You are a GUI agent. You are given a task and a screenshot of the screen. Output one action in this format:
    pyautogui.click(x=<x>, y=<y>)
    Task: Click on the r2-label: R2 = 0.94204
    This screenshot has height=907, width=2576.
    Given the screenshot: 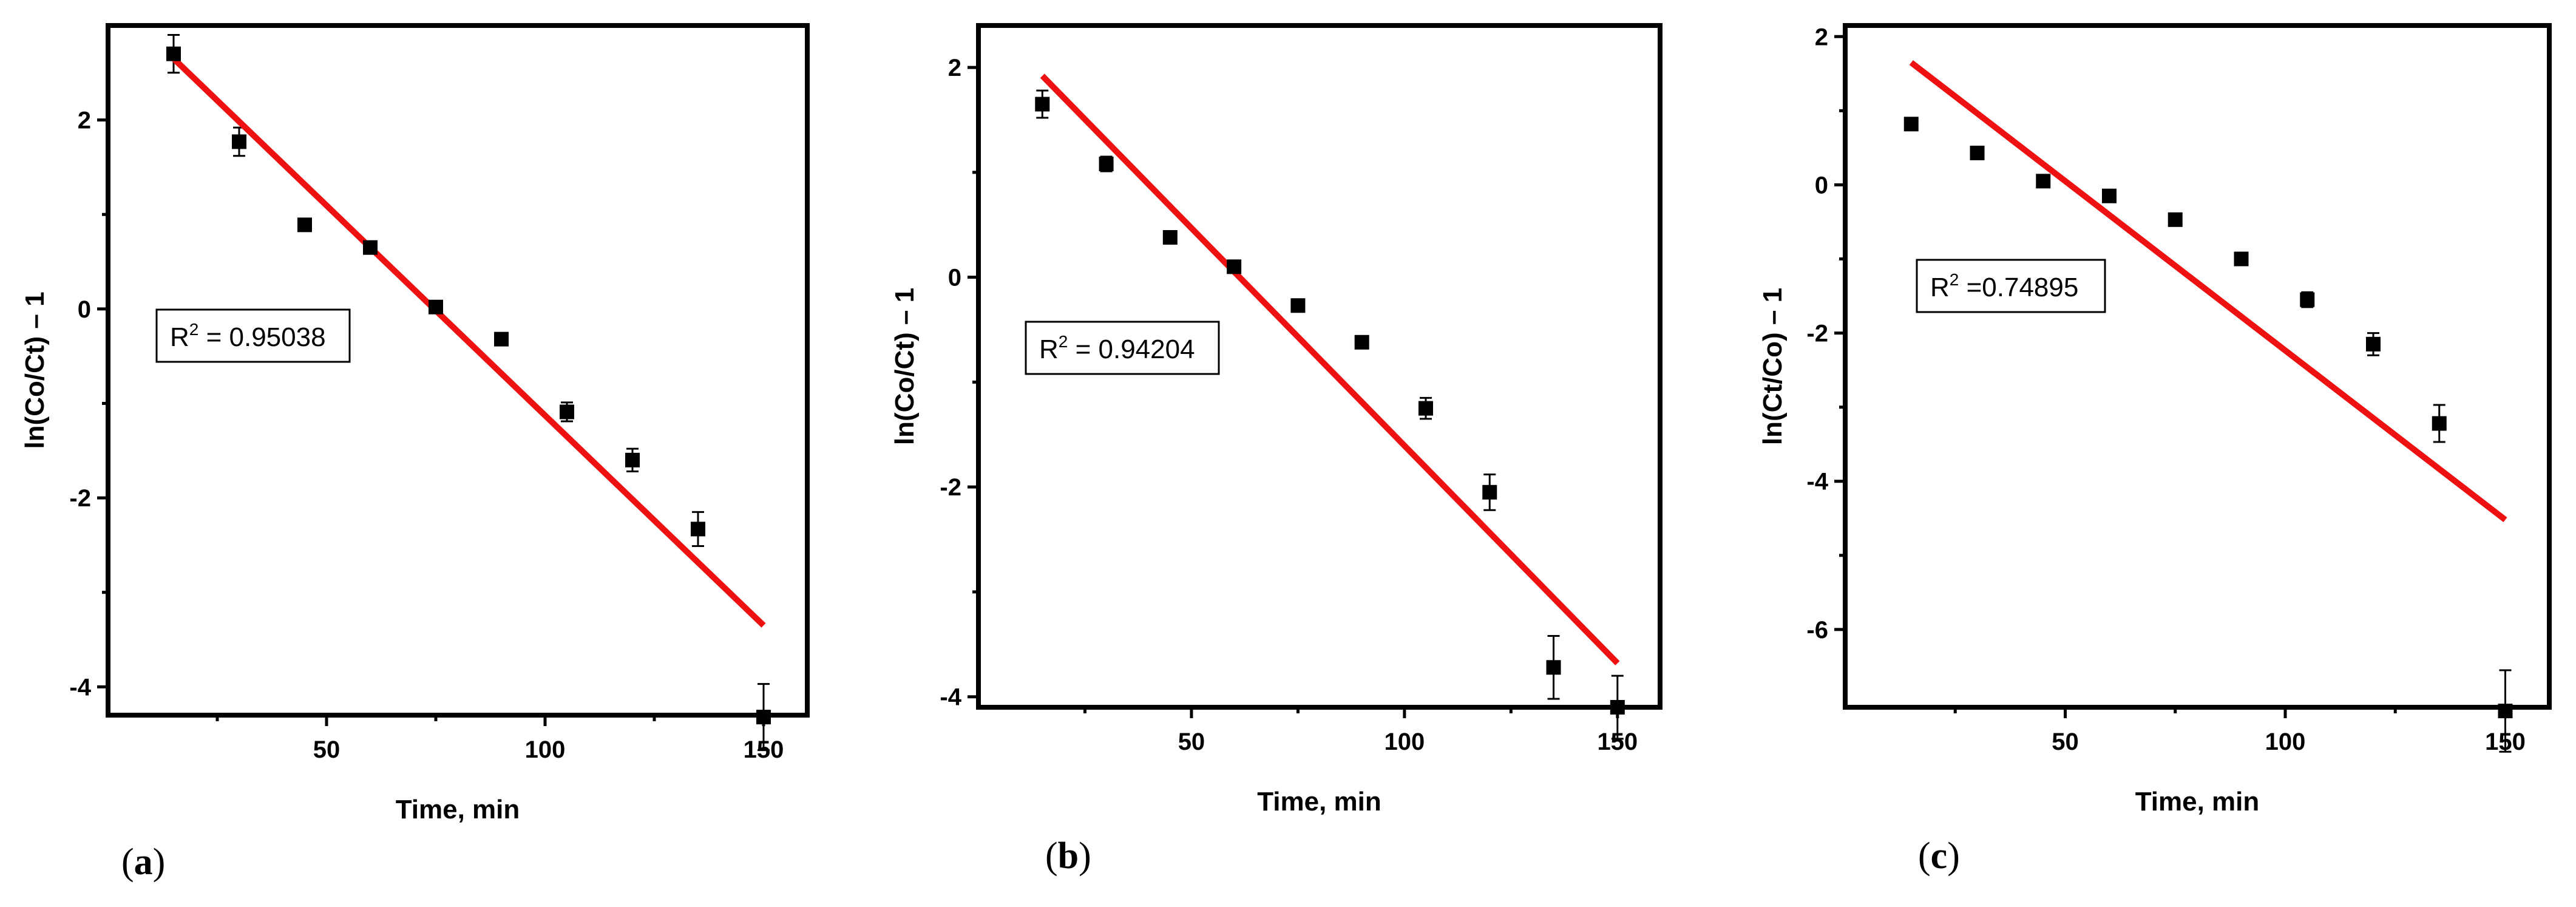 What is the action you would take?
    pyautogui.click(x=1117, y=348)
    